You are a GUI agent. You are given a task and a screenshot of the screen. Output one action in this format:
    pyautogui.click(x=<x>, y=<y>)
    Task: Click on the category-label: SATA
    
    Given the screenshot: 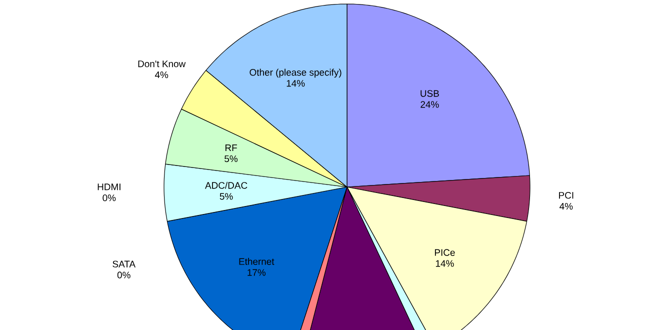 What is the action you would take?
    pyautogui.click(x=124, y=264)
    